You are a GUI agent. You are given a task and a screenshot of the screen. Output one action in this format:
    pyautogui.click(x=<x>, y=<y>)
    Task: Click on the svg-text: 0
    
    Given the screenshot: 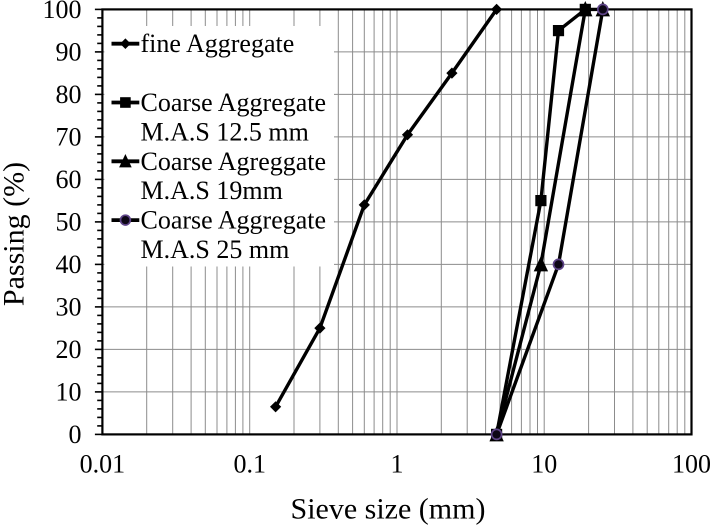 What is the action you would take?
    pyautogui.click(x=75, y=434)
    